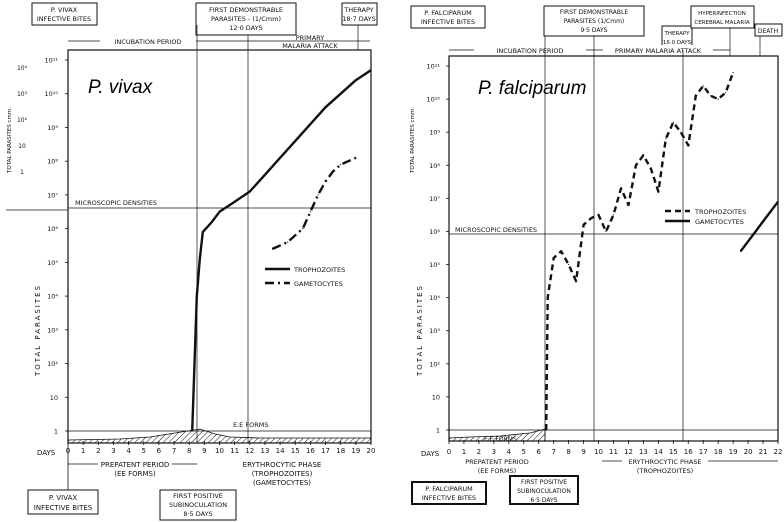 The width and height of the screenshot is (784, 522). I want to click on falc-first-demo-line2: PARASITES (1/Cmm), so click(594, 21).